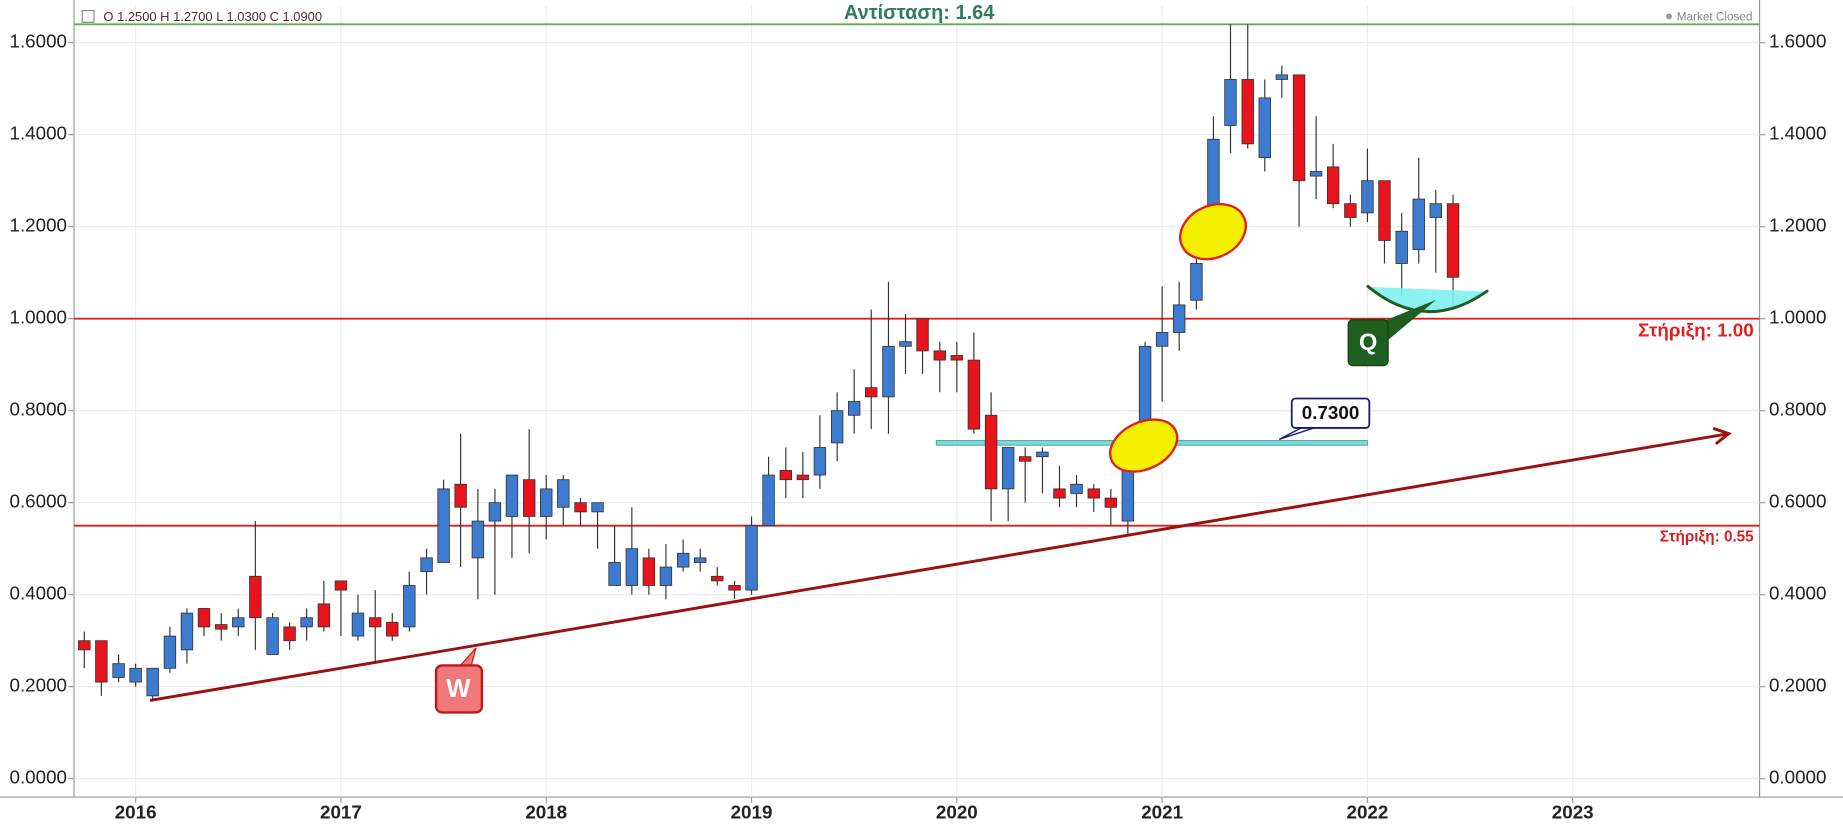  Describe the element at coordinates (1797, 41) in the screenshot. I see `y-tick-label: 1.6000` at that location.